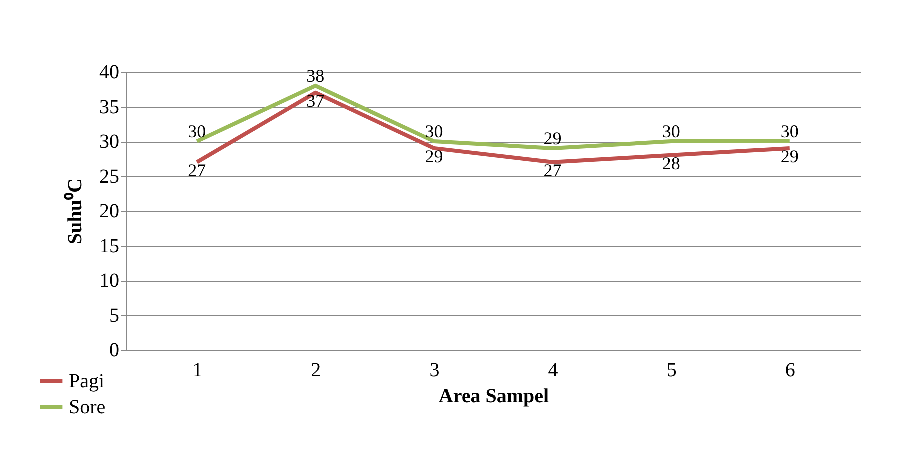 Image resolution: width=906 pixels, height=457 pixels. I want to click on y-tick-label: 10, so click(110, 281).